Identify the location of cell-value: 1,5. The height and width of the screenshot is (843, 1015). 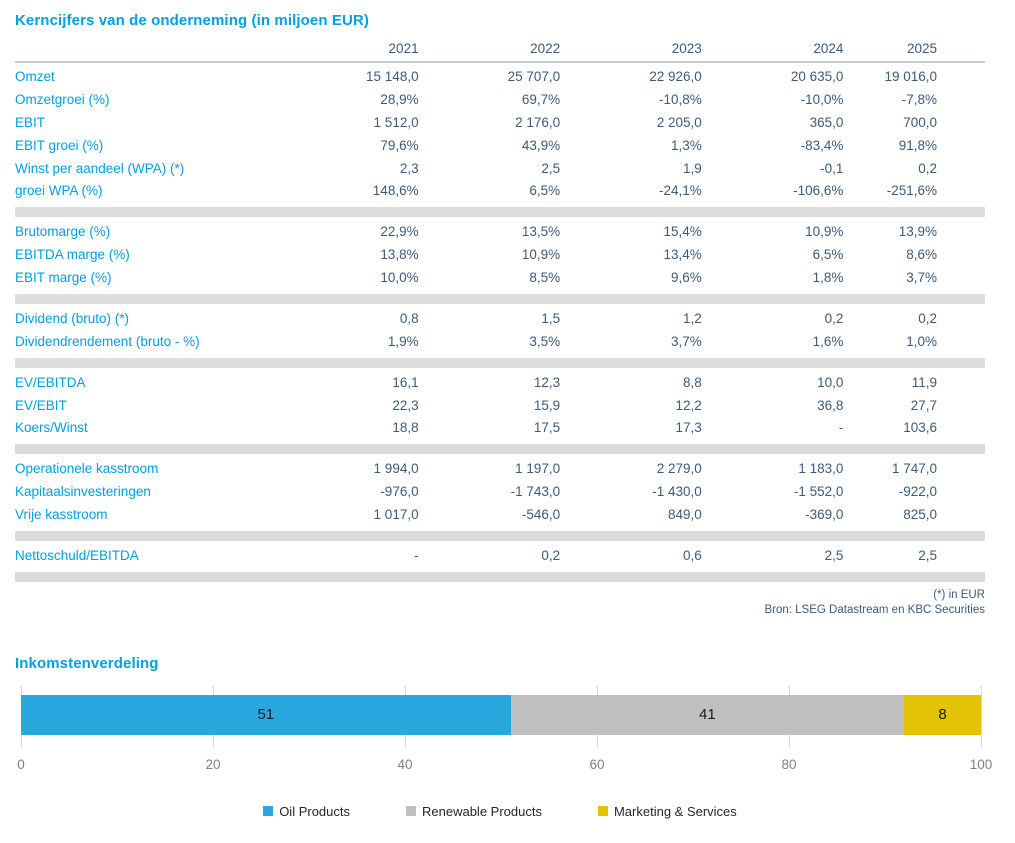
(551, 318).